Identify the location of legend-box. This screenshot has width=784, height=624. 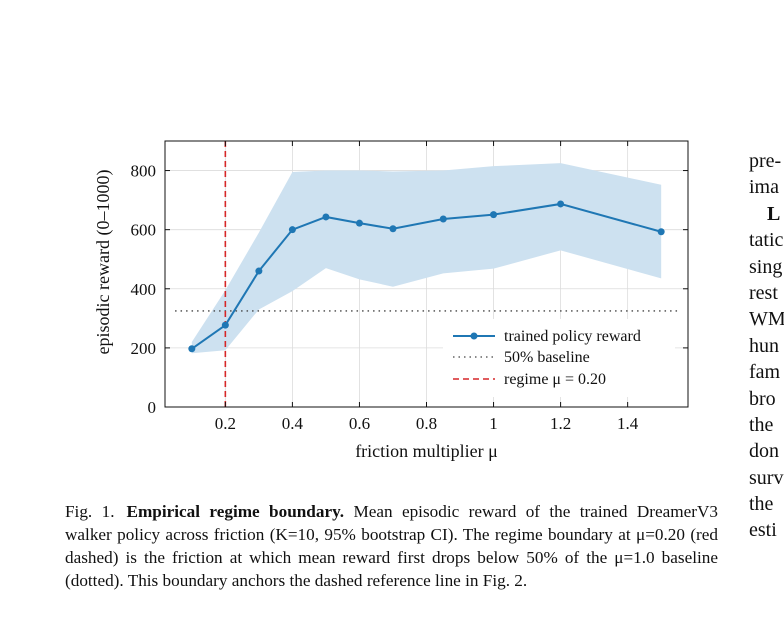
(559, 358).